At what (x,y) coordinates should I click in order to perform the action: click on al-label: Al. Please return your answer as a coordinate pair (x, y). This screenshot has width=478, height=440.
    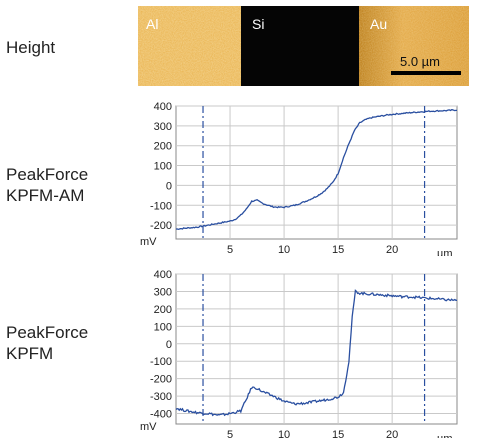
    Looking at the image, I should click on (152, 24).